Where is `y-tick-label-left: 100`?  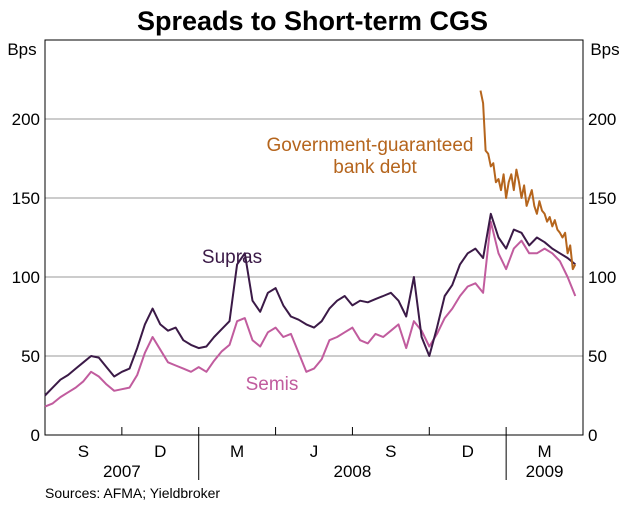
y-tick-label-left: 100 is located at coordinates (26, 277).